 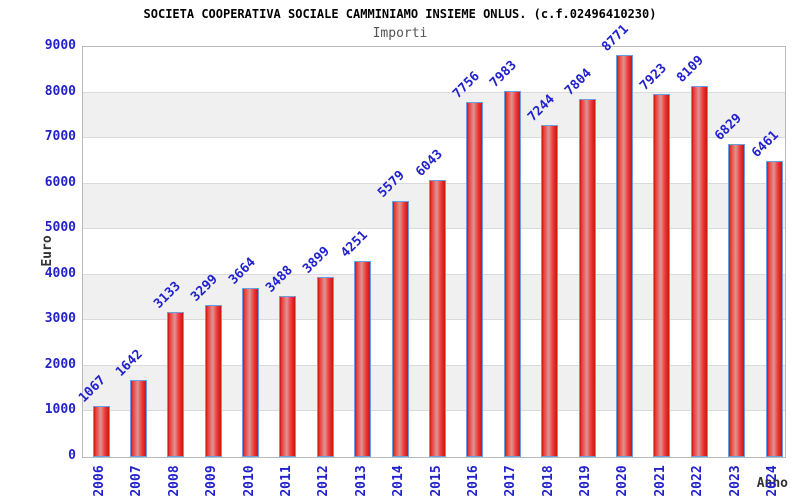 I want to click on x-tick-label: 2019, so click(x=586, y=481).